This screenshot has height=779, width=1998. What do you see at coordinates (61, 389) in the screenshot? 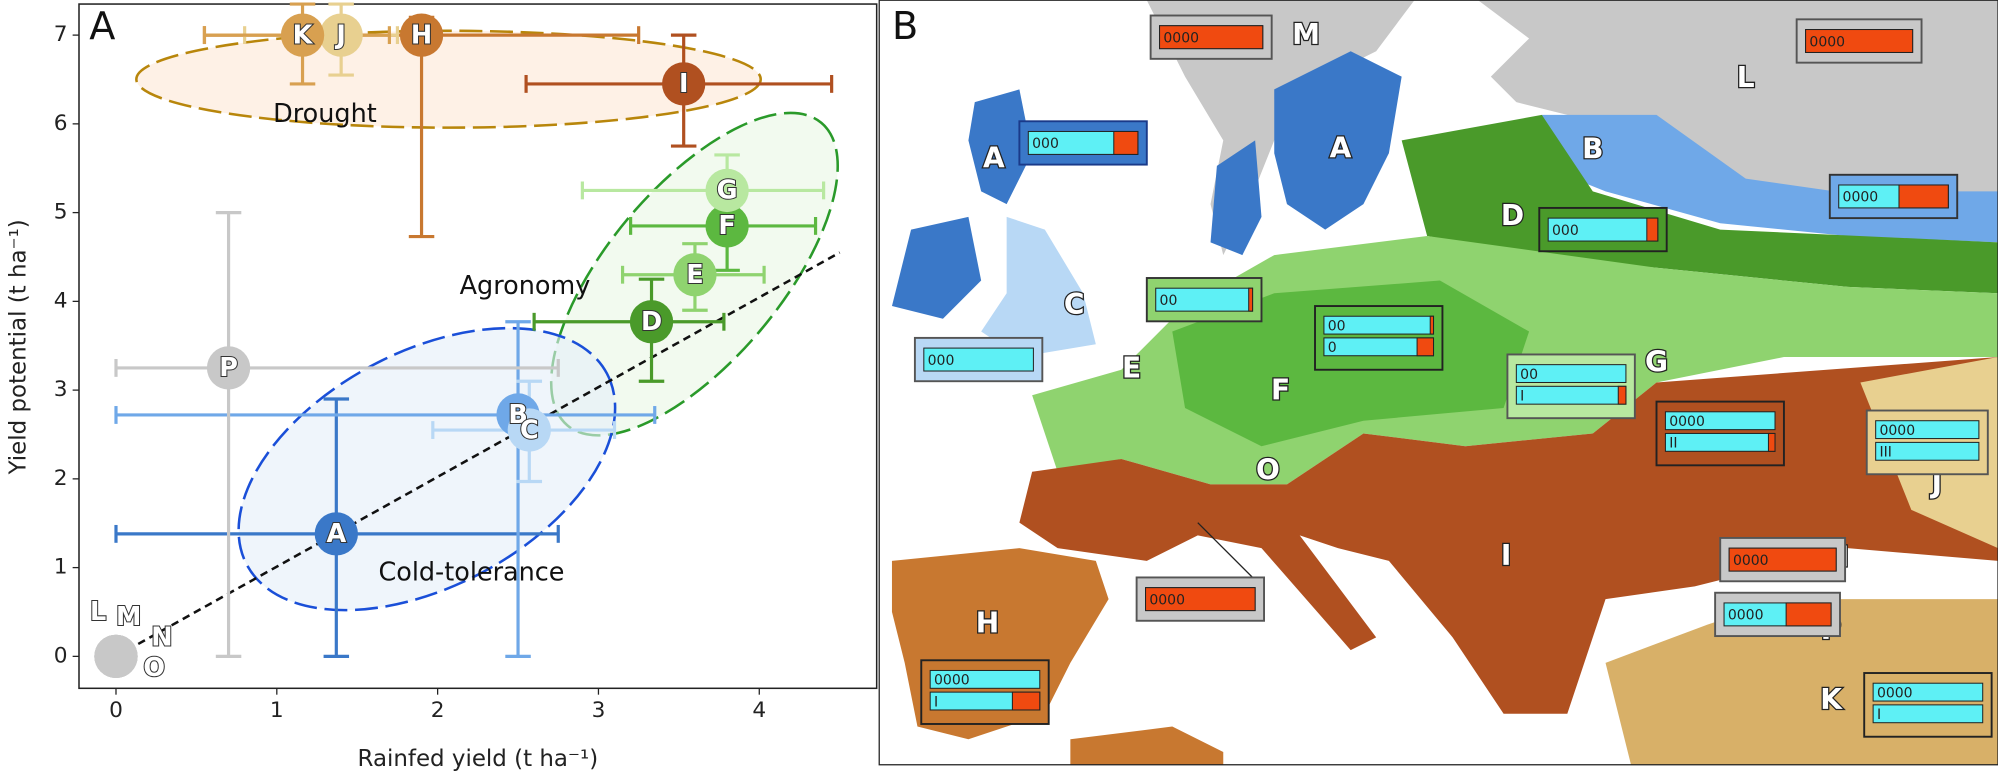
I see `y-tick-label: 3` at bounding box center [61, 389].